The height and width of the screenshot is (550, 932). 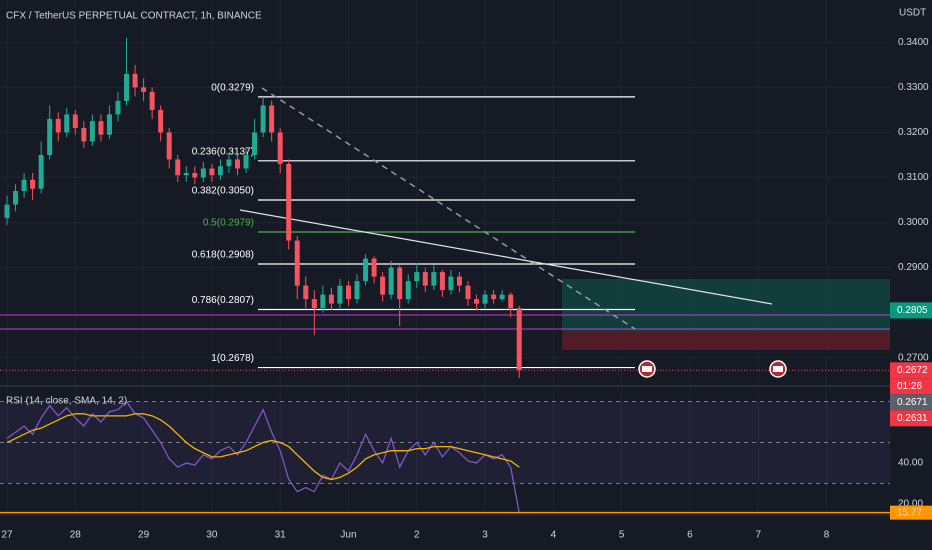 I want to click on currency: USDT, so click(x=912, y=13).